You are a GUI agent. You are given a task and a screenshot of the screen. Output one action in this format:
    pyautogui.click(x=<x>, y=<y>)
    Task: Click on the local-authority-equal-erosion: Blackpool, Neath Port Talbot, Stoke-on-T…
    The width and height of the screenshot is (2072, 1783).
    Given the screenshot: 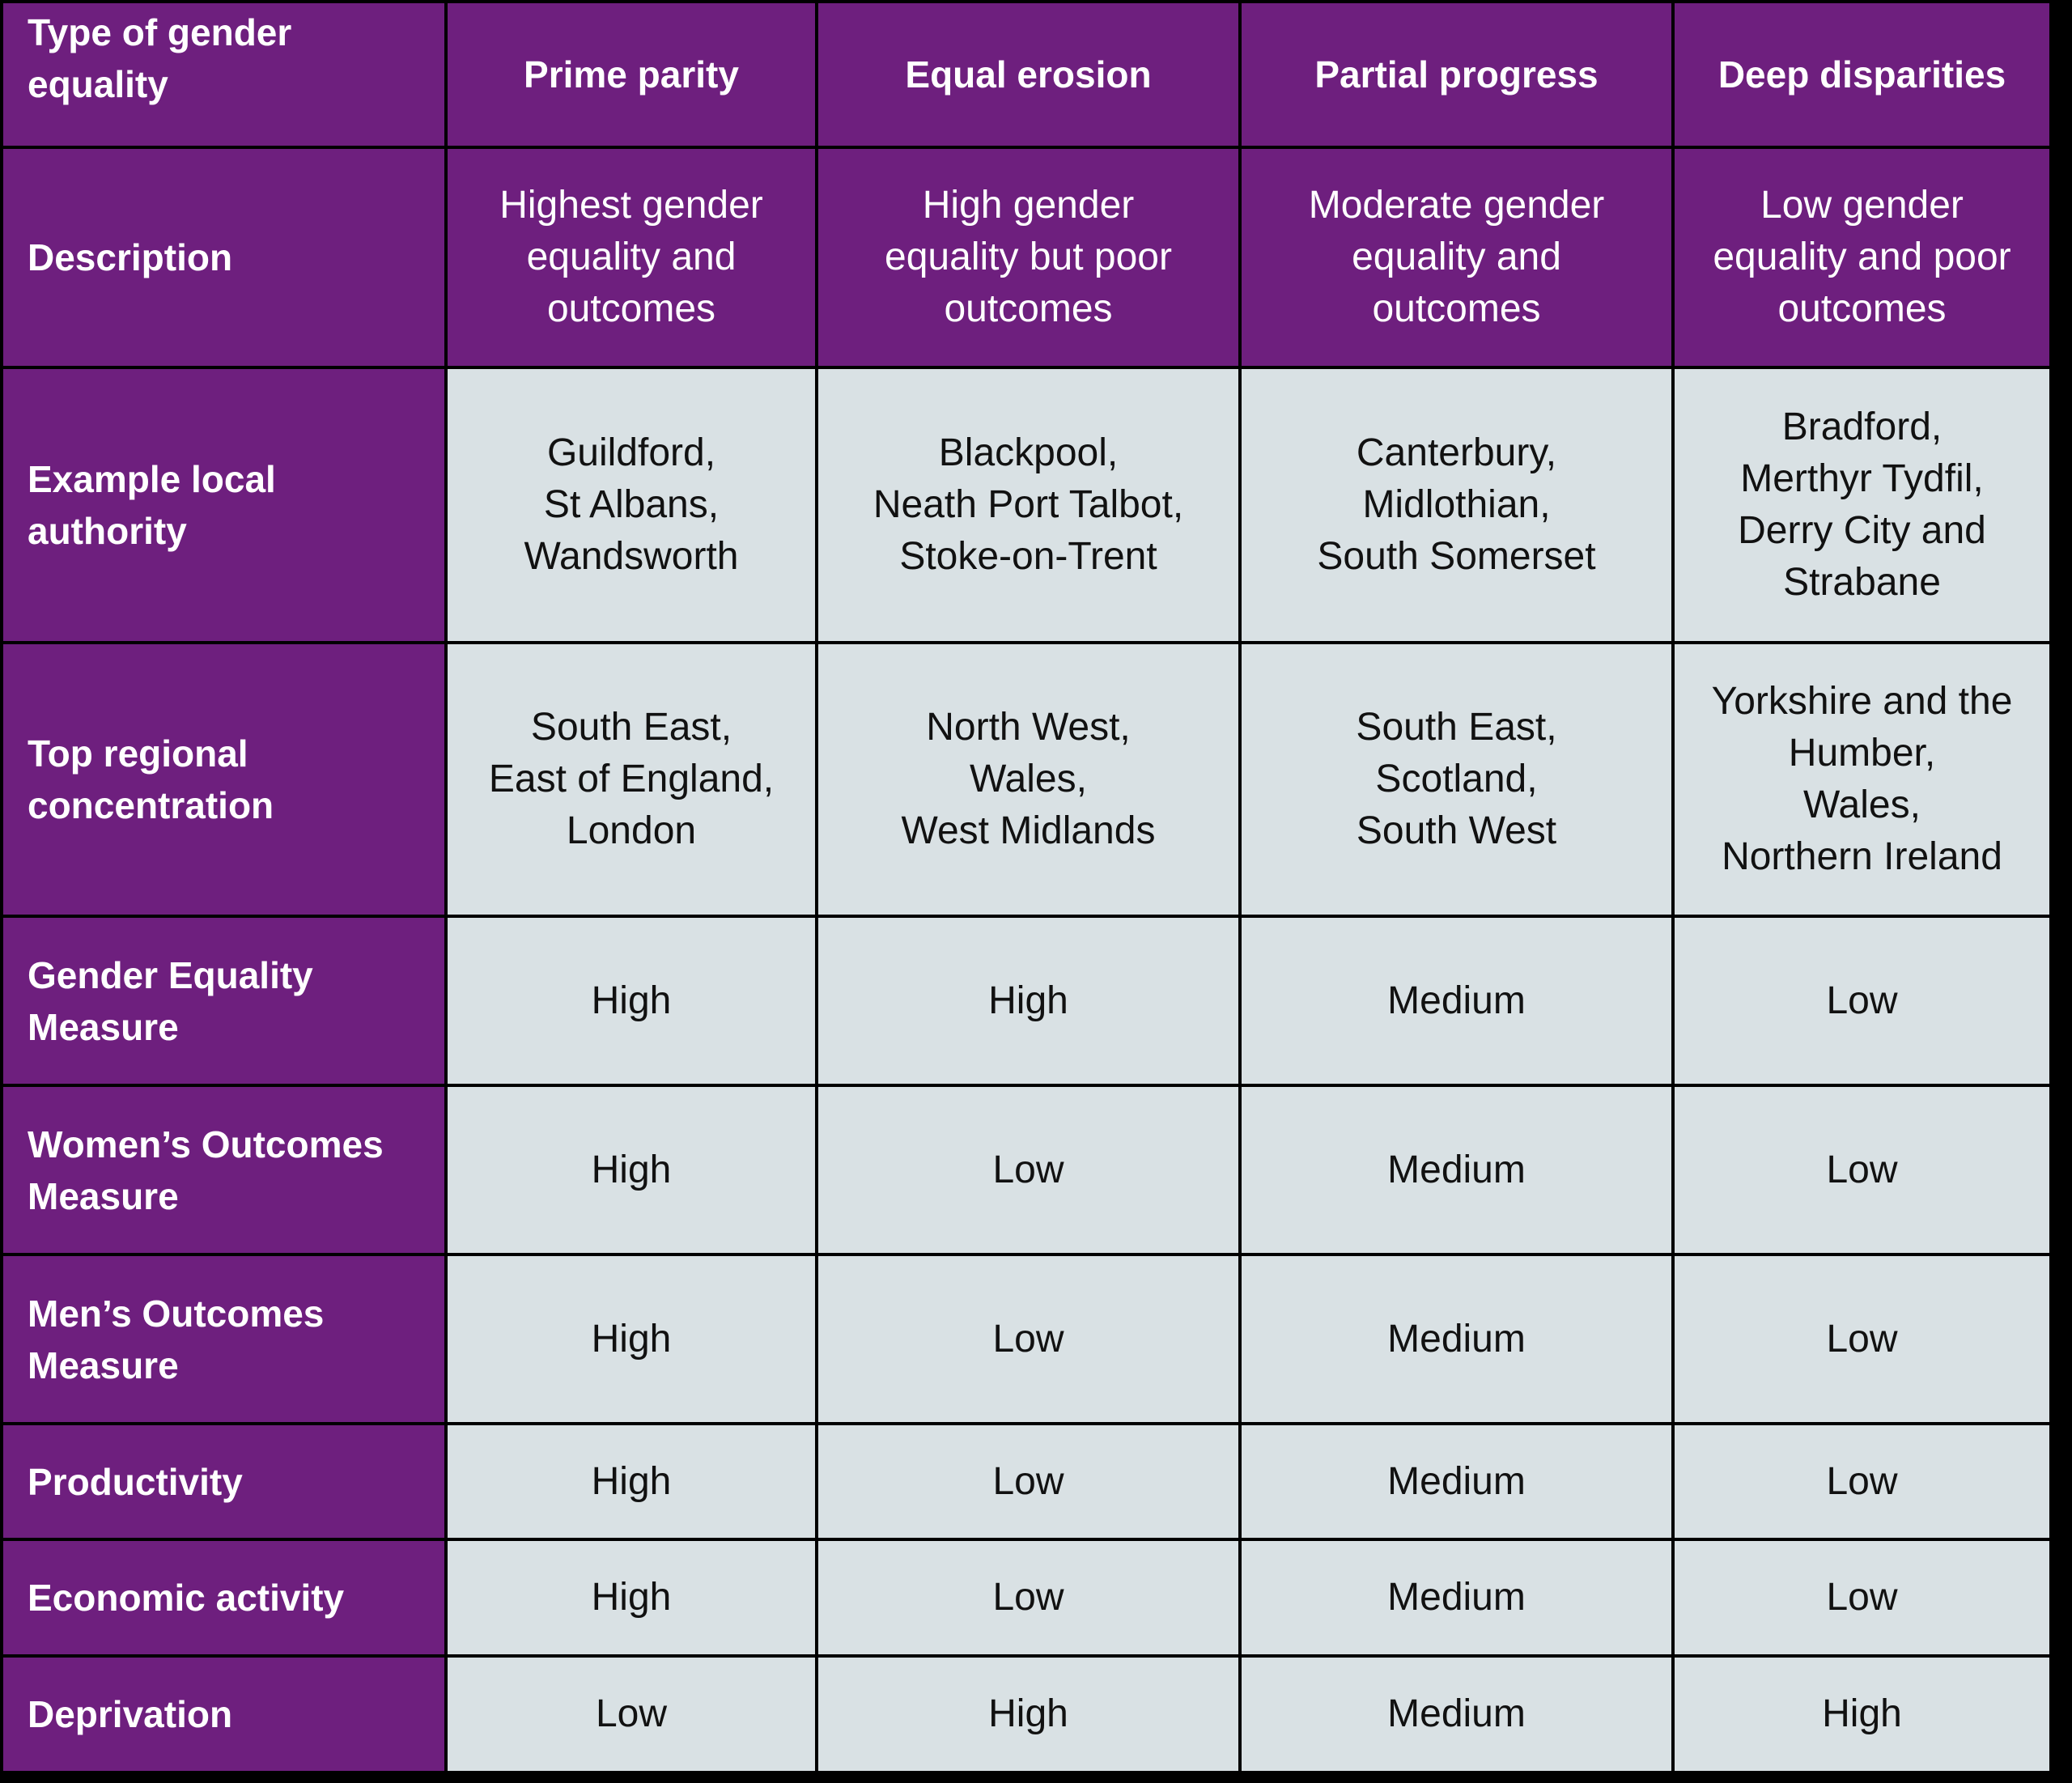 What is the action you would take?
    pyautogui.click(x=1028, y=505)
    